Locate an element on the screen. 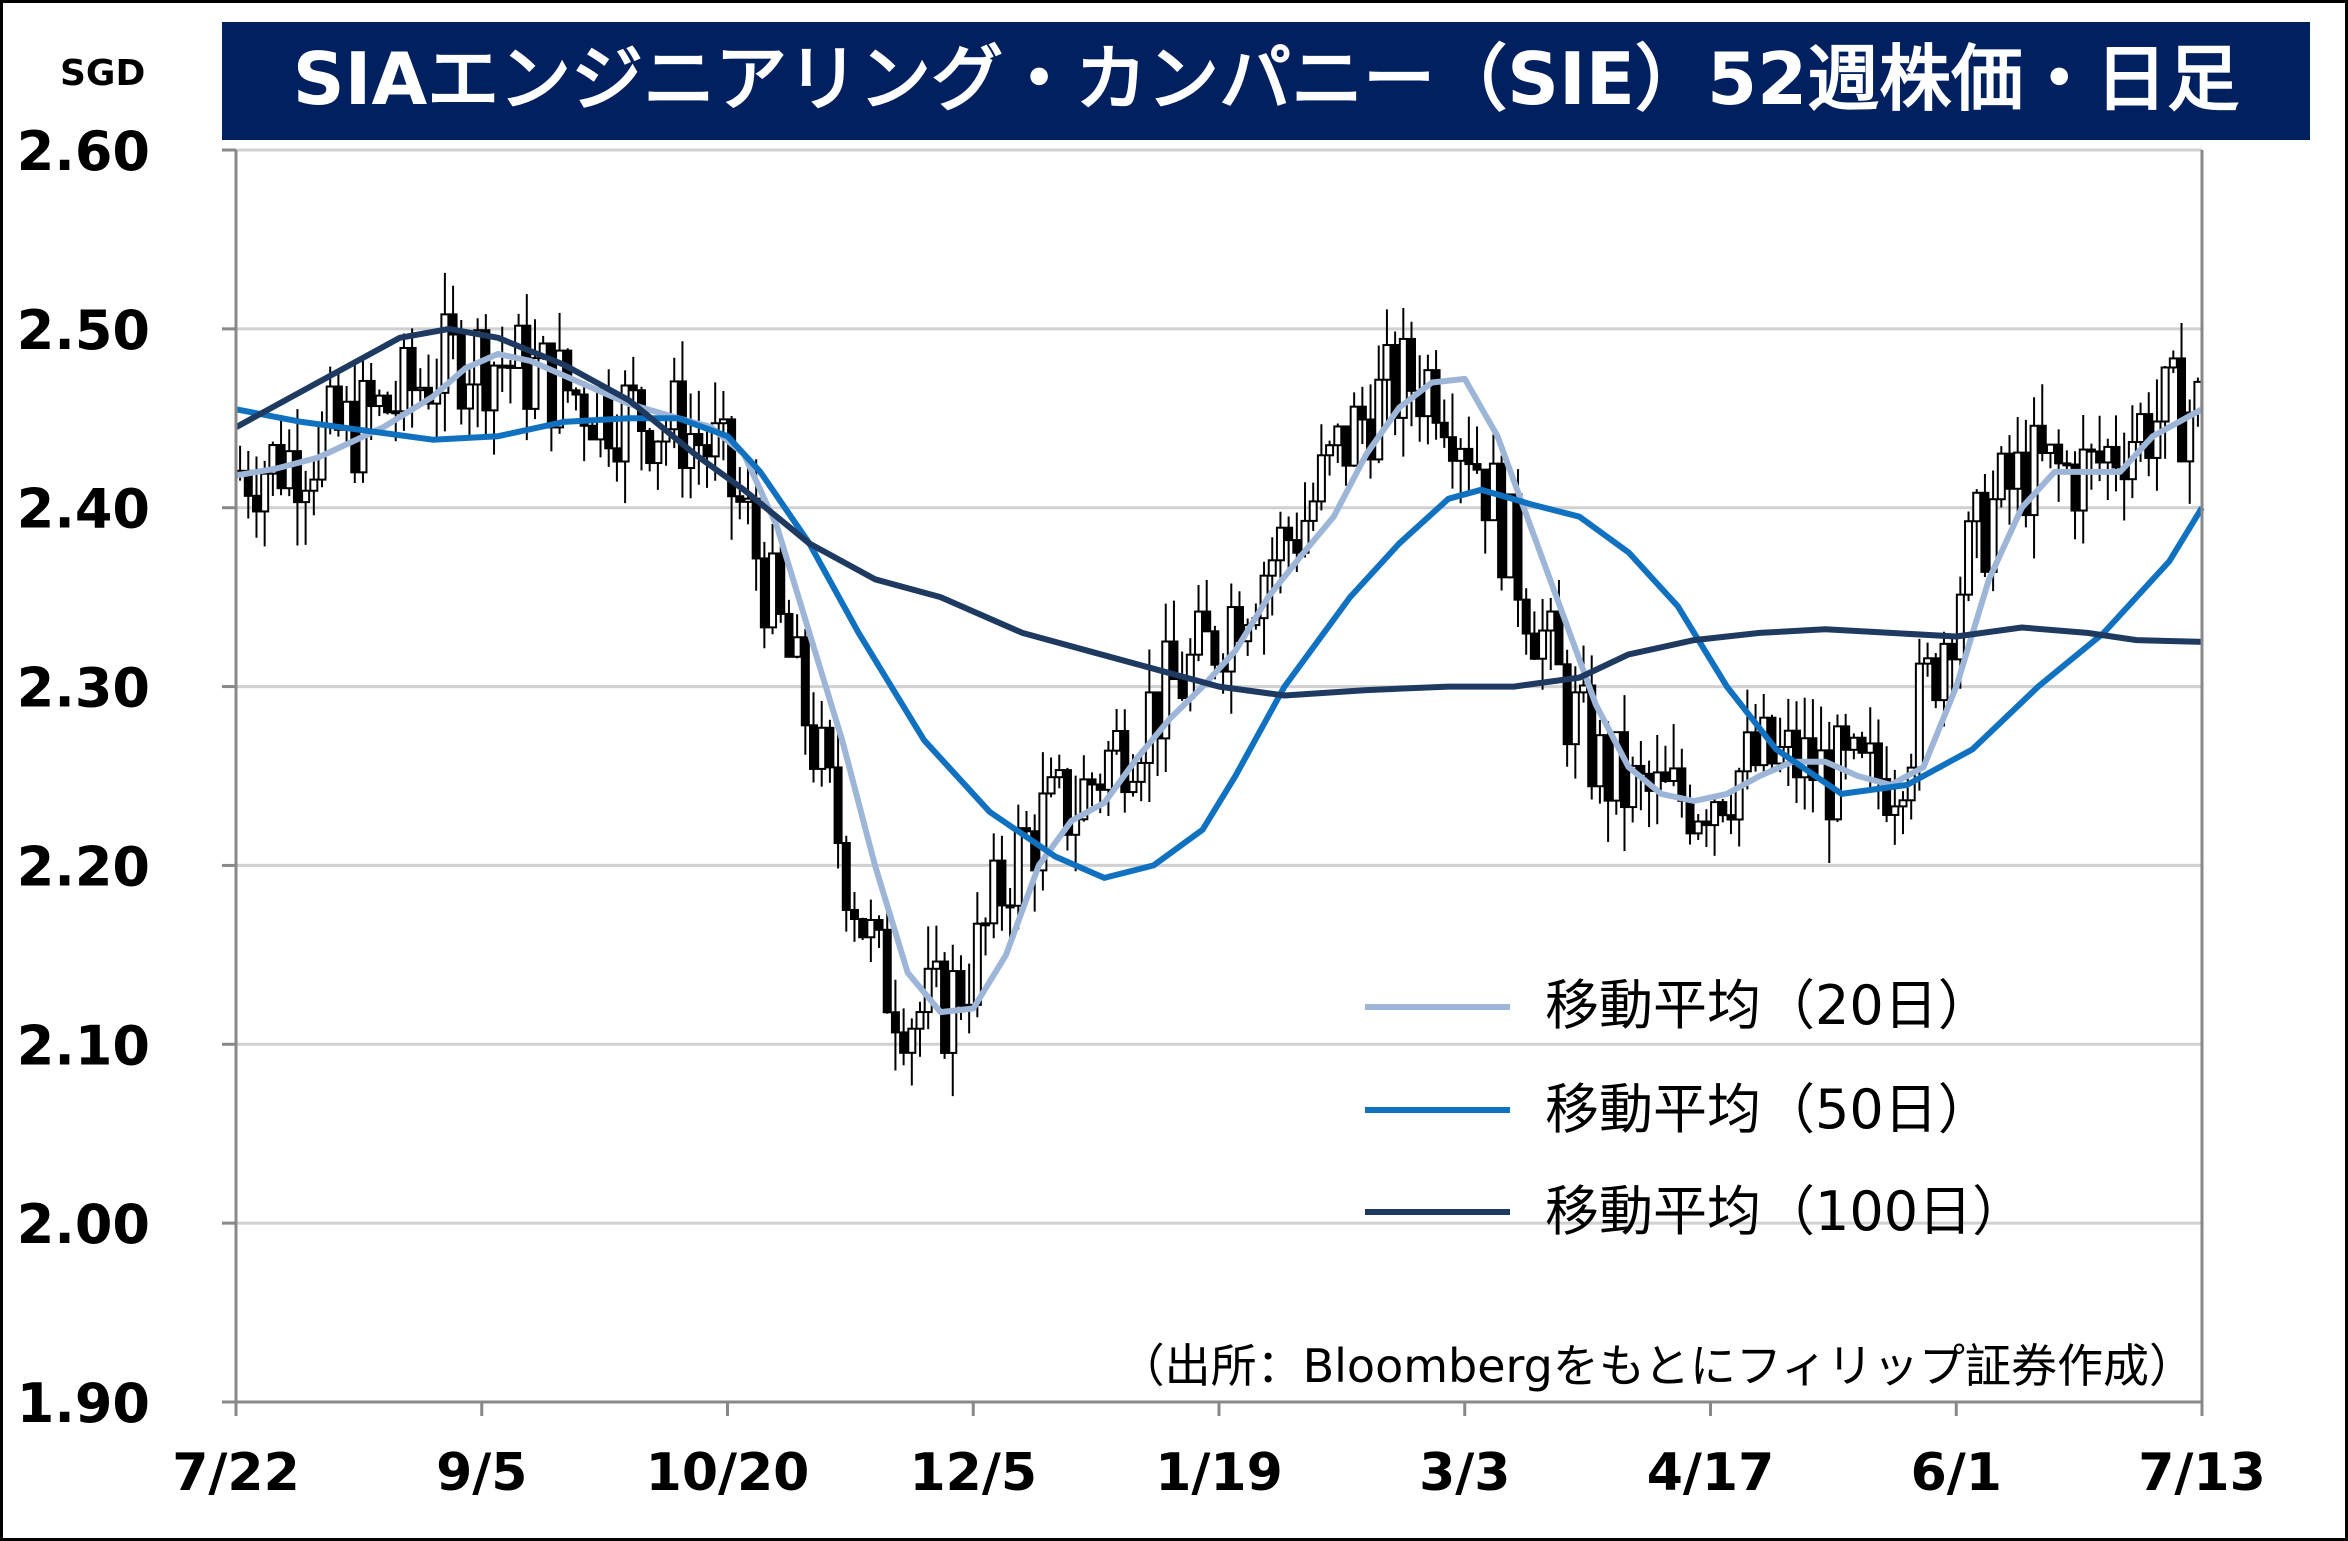  y-tick-label: 2.60 is located at coordinates (83, 151).